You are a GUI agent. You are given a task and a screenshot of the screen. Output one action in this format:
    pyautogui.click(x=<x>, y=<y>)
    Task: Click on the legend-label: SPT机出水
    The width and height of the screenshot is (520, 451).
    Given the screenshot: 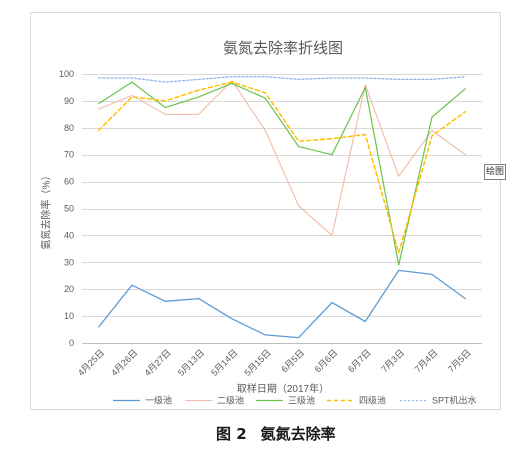 What is the action you would take?
    pyautogui.click(x=454, y=400)
    